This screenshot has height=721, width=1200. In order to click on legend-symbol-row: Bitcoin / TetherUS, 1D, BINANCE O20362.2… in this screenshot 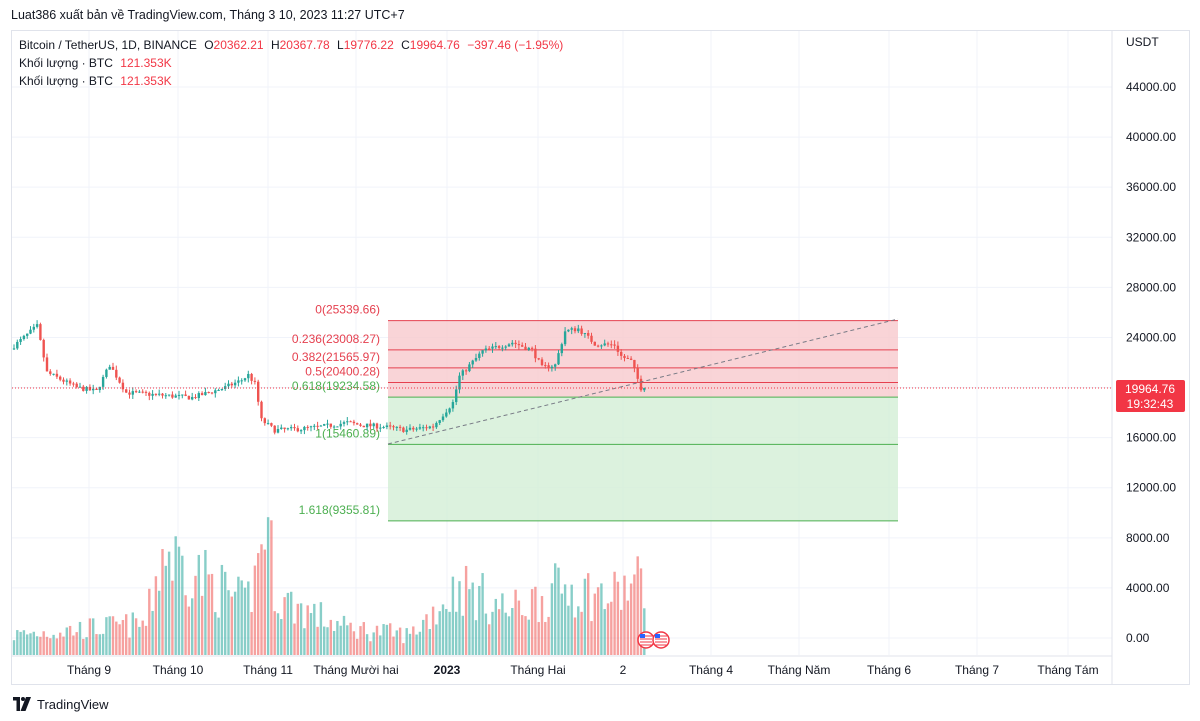, I will do `click(293, 45)`.